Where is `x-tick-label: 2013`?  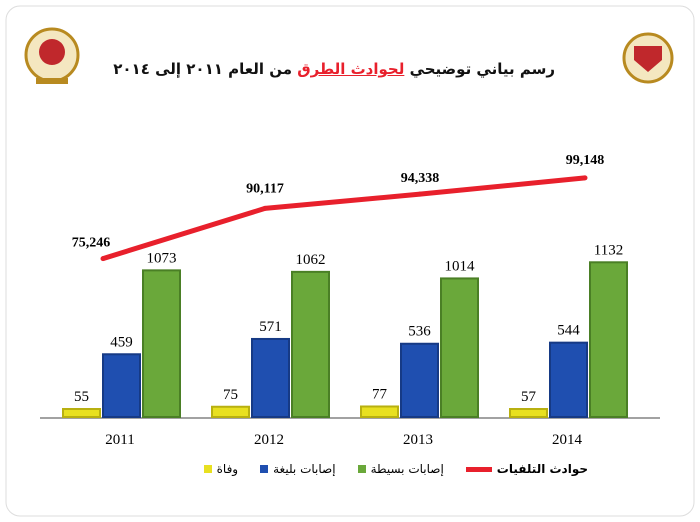 x-tick-label: 2013 is located at coordinates (418, 440).